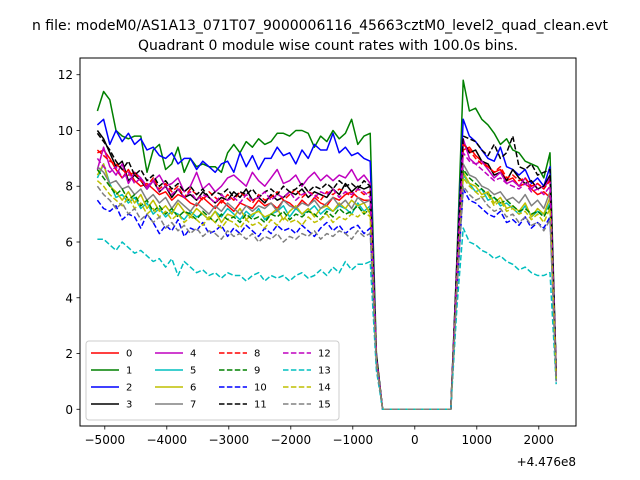 The height and width of the screenshot is (480, 640). What do you see at coordinates (129, 371) in the screenshot?
I see `legend-label-1: 1` at bounding box center [129, 371].